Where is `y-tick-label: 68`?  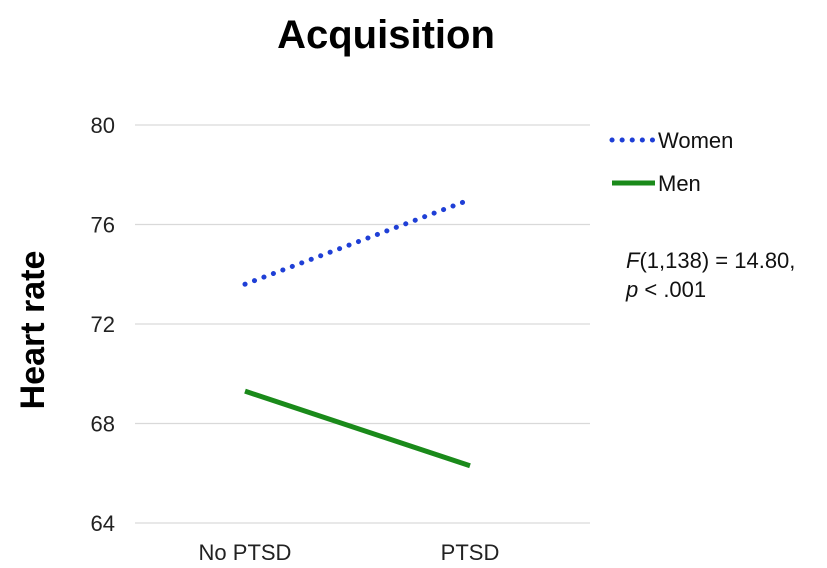 y-tick-label: 68 is located at coordinates (103, 424).